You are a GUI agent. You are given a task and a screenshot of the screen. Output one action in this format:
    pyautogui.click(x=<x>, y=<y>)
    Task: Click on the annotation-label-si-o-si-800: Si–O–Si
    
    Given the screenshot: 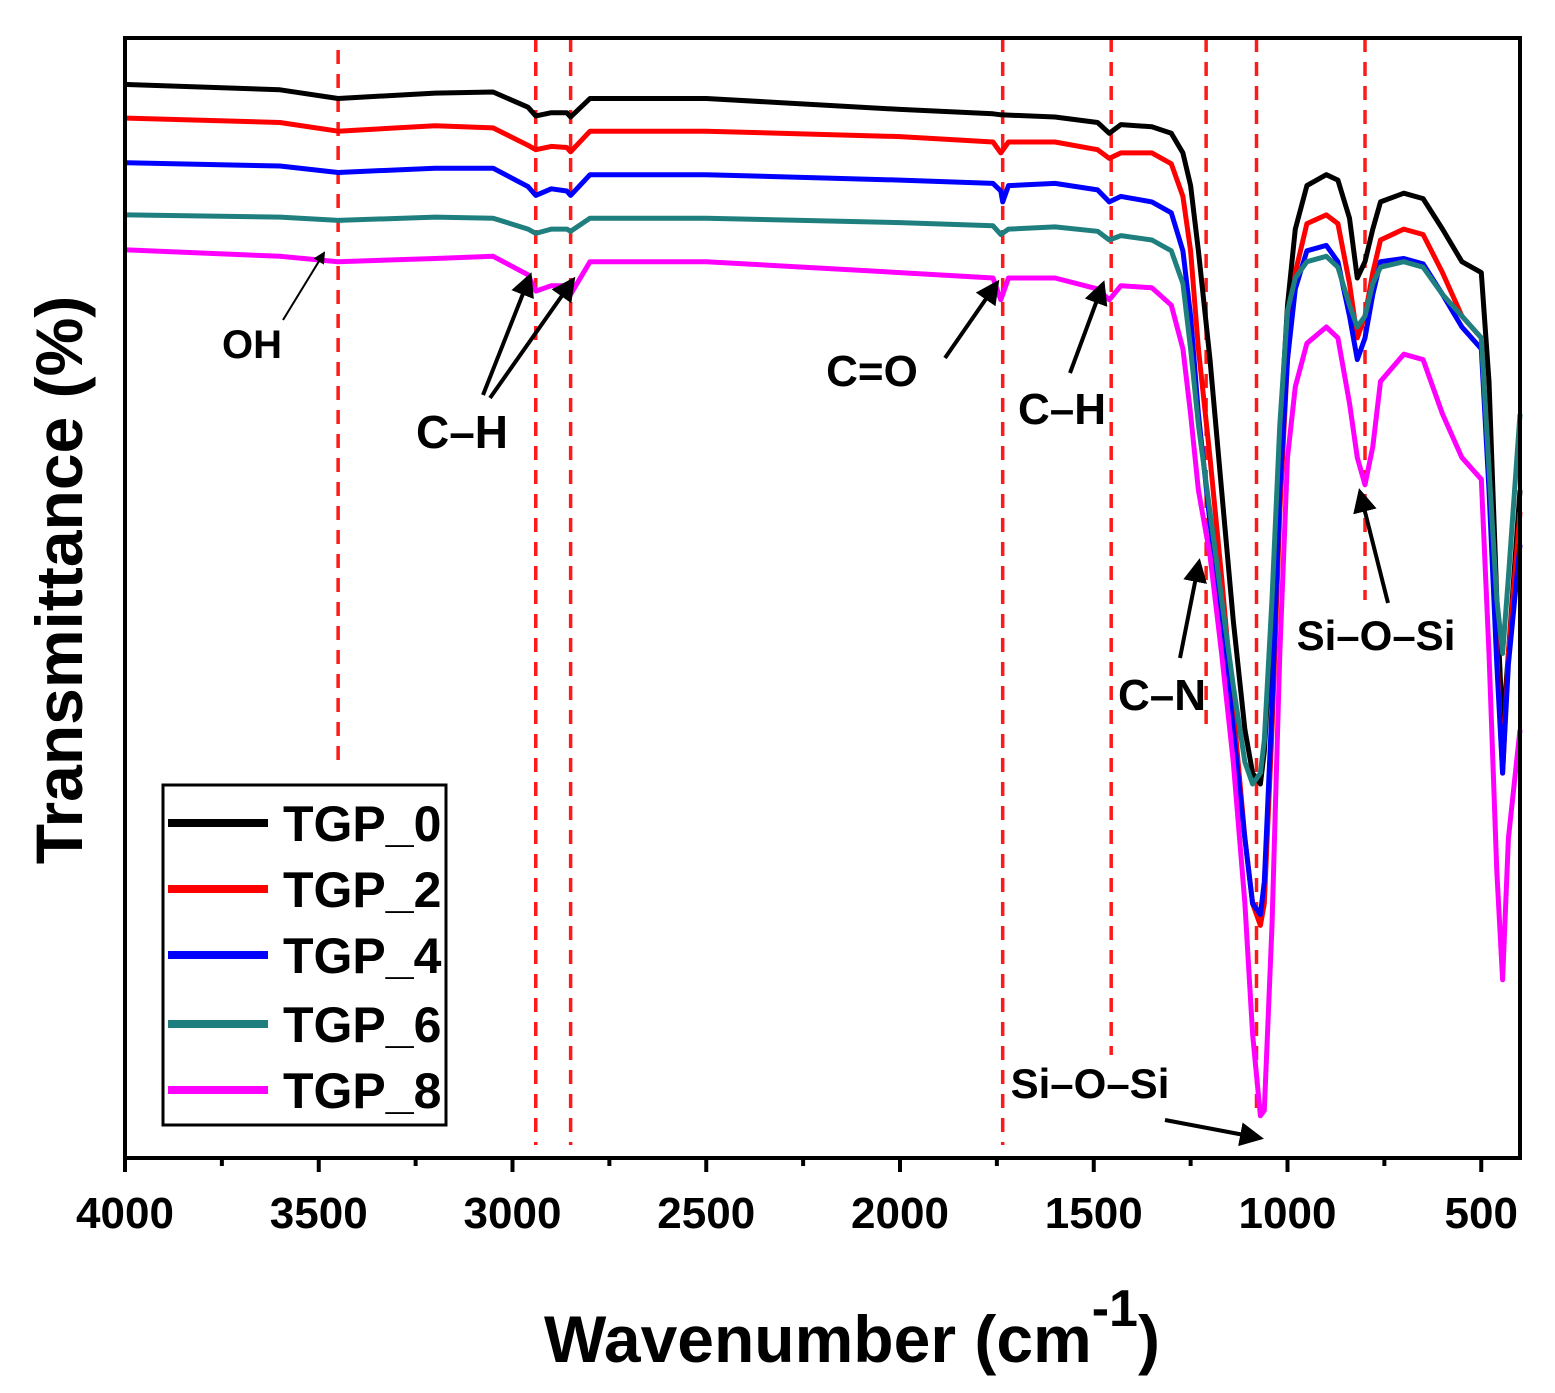 What is the action you would take?
    pyautogui.click(x=1376, y=635)
    